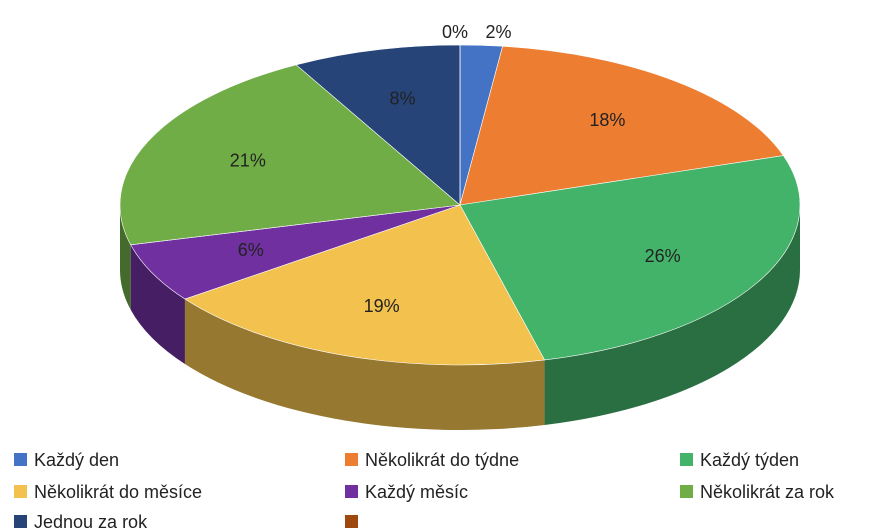 The image size is (884, 532). I want to click on legend-label: Několikrát za rok, so click(767, 492).